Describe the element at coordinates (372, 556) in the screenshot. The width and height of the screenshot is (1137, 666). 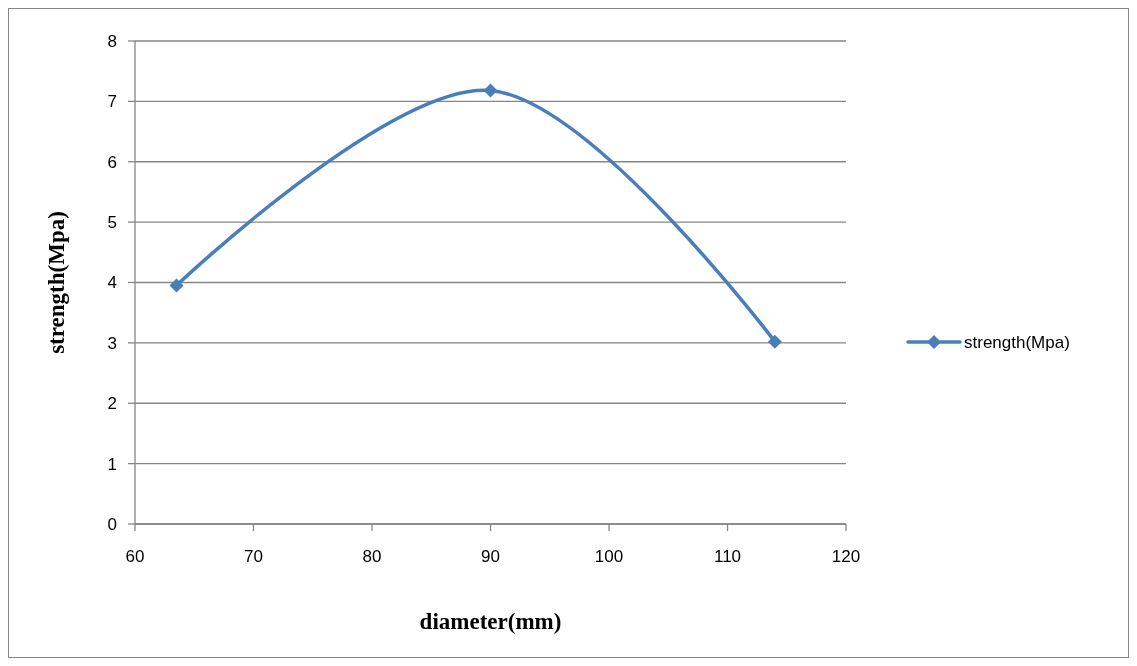
I see `x-tick-label: 80` at that location.